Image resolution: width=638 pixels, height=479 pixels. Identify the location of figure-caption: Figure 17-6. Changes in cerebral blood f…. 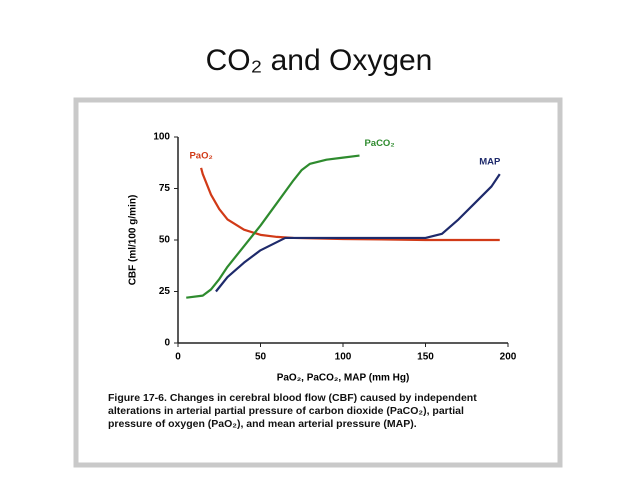
(292, 411).